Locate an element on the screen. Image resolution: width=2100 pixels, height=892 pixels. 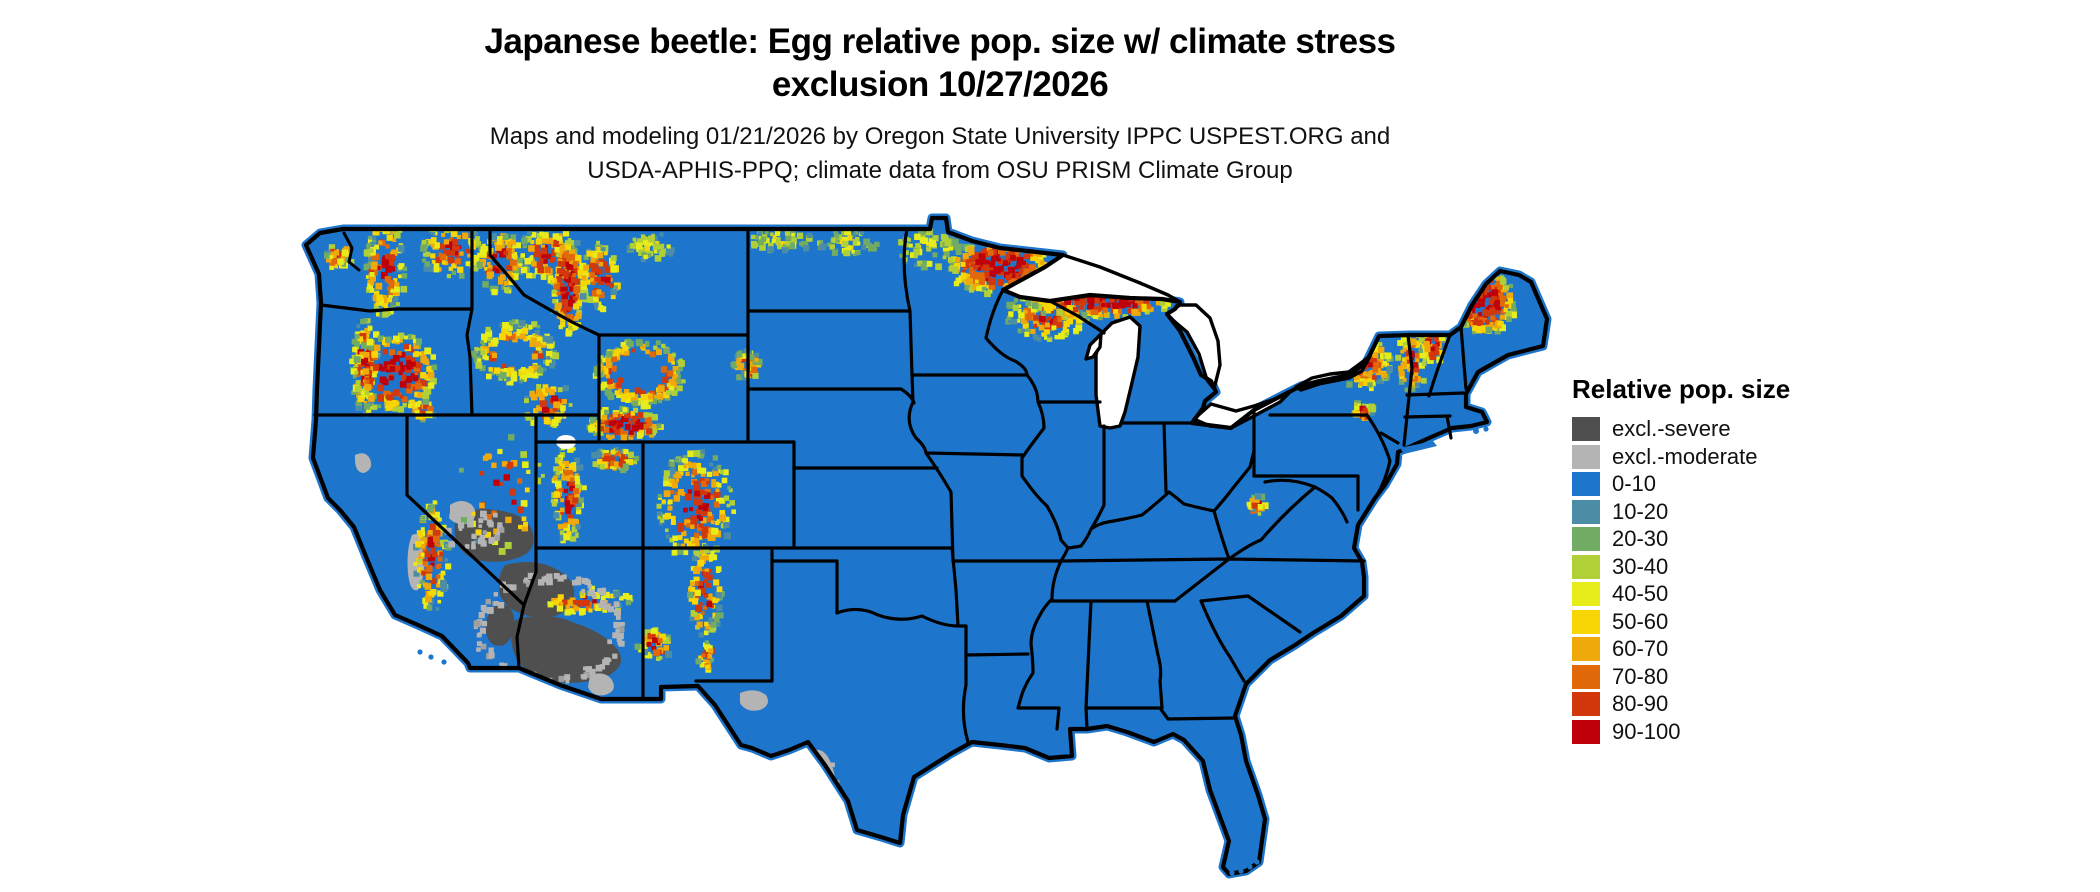
legend-item-excl-moderate: excl.-moderate is located at coordinates (1681, 456).